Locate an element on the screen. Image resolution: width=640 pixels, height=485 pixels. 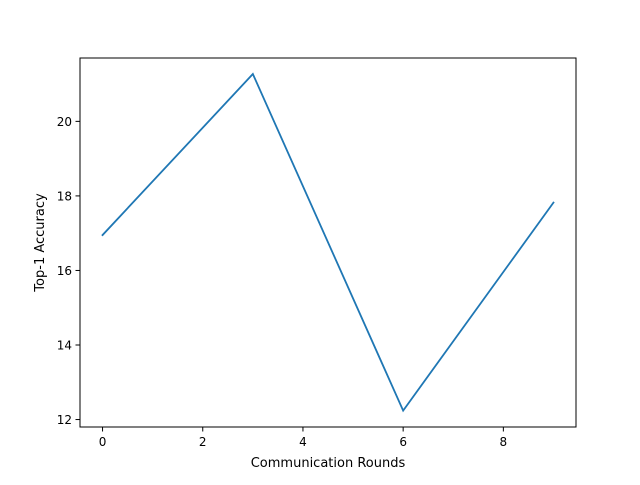
y-axis-ticks: 12 14 16 18 20 is located at coordinates (68, 271).